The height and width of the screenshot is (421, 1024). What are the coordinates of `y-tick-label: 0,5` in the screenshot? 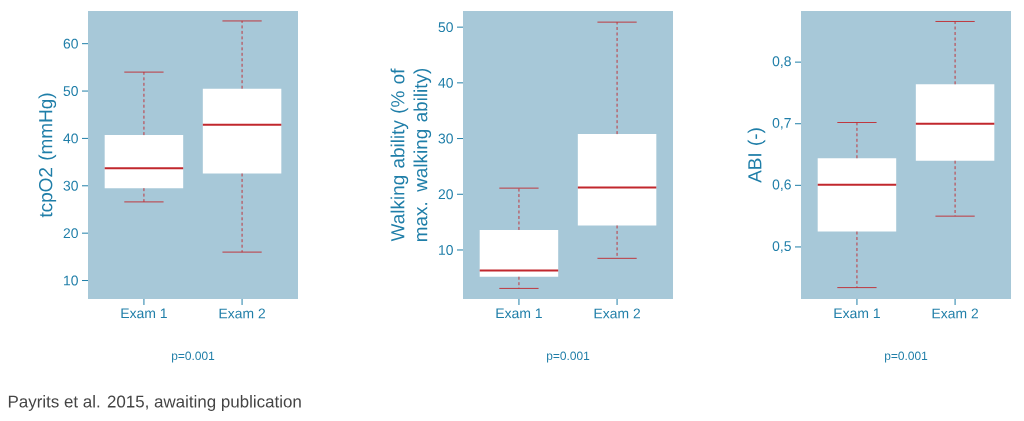 It's located at (781, 247).